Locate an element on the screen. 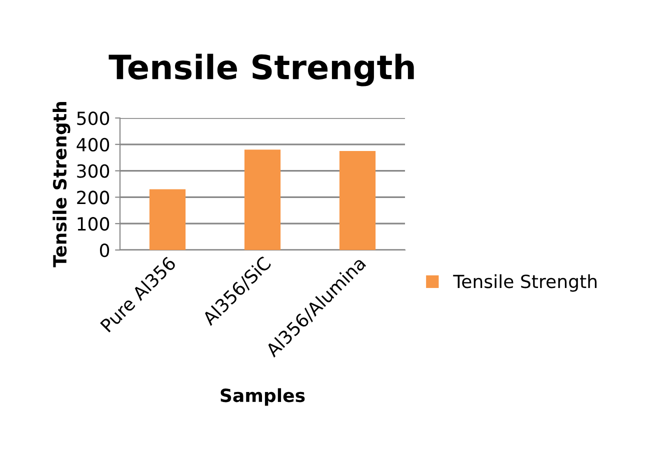 The image size is (661, 472). legend-label: Tensile Strength is located at coordinates (525, 283).